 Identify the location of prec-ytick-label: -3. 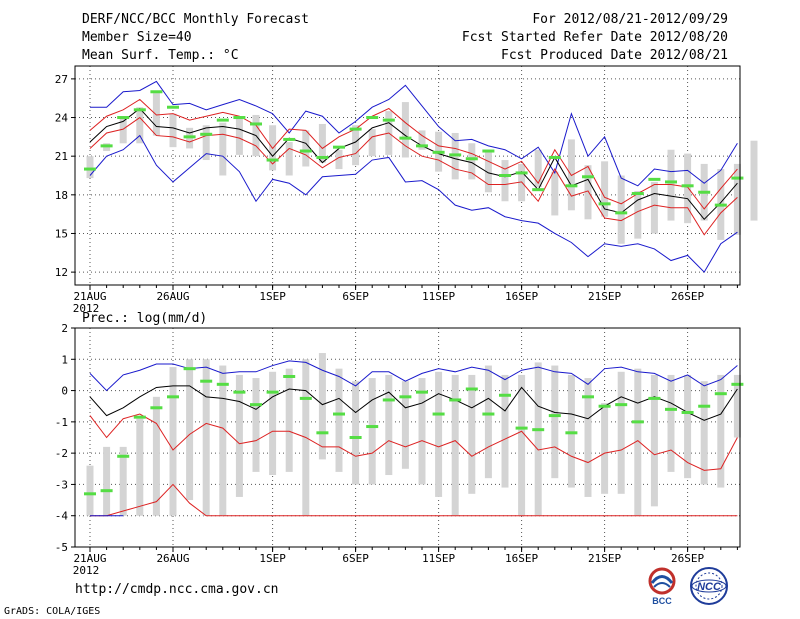
(61, 484).